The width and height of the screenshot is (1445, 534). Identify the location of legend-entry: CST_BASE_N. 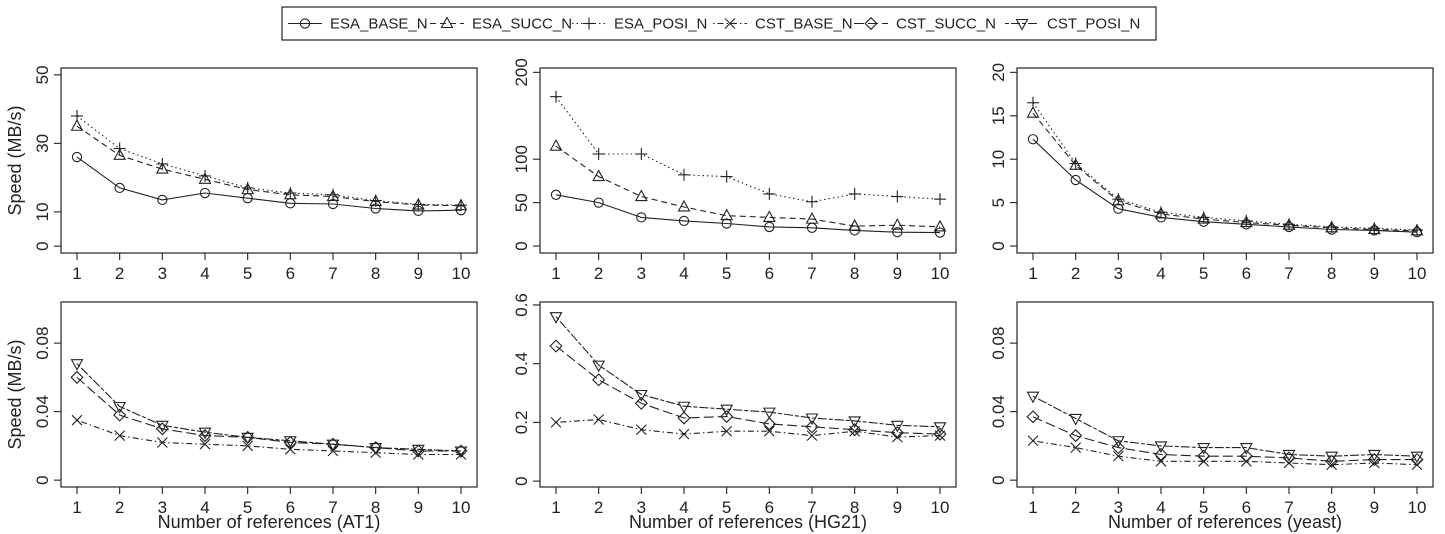
(783, 24).